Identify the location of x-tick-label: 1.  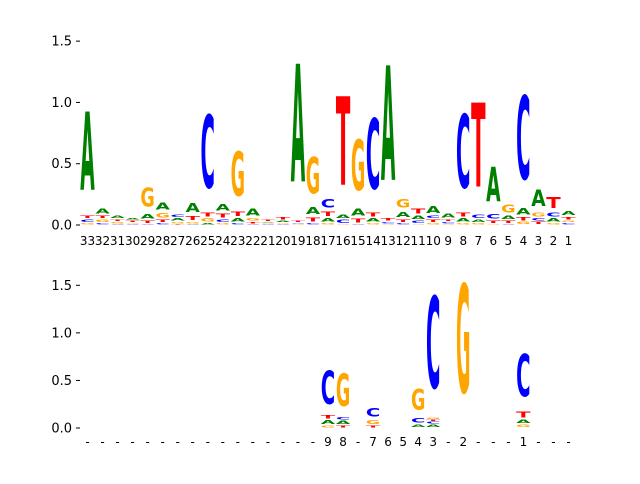
(524, 442).